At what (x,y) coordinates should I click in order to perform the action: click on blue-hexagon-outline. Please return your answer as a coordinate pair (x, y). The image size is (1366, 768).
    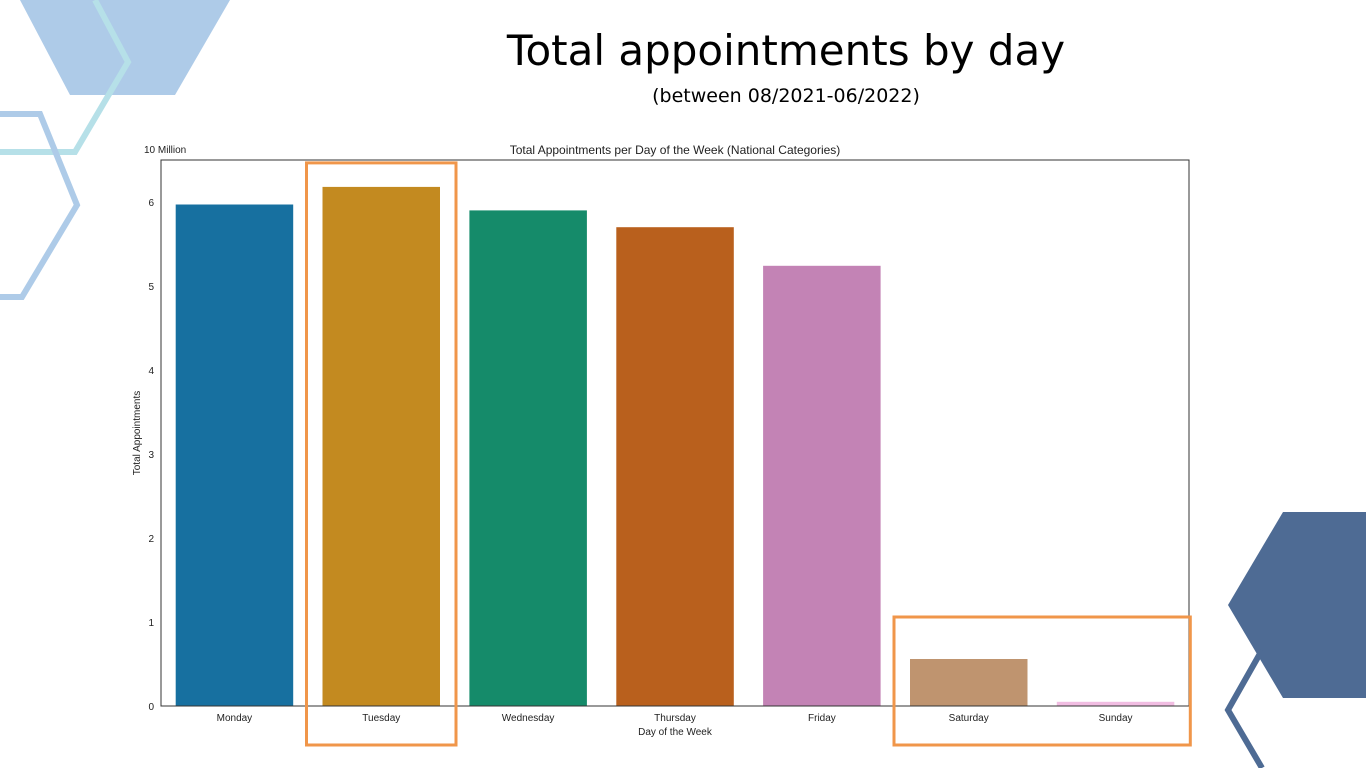
    Looking at the image, I should click on (40, 205).